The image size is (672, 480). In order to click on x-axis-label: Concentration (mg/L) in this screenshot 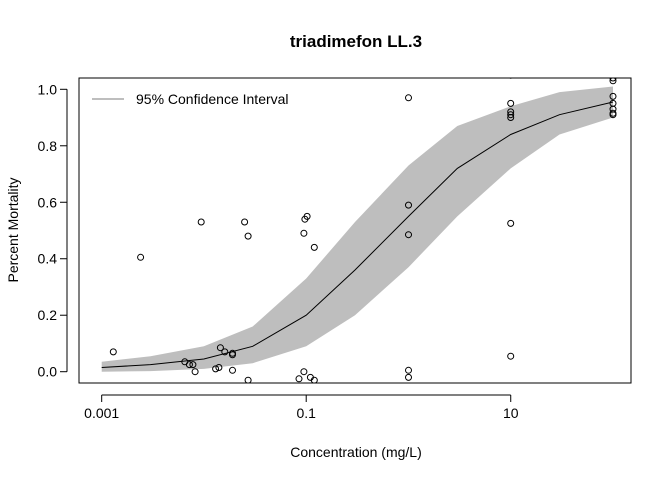, I will do `click(356, 452)`.